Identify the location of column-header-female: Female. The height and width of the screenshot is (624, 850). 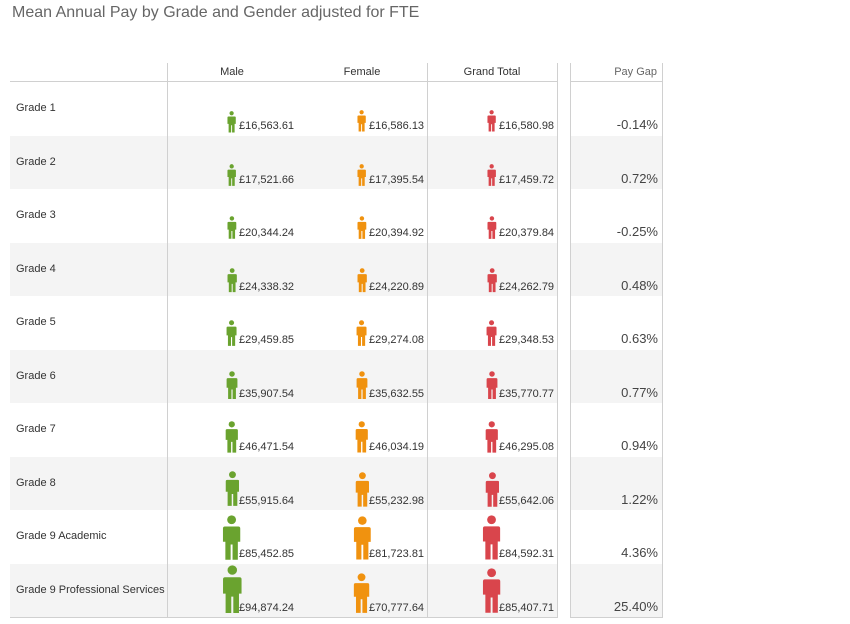
(362, 72).